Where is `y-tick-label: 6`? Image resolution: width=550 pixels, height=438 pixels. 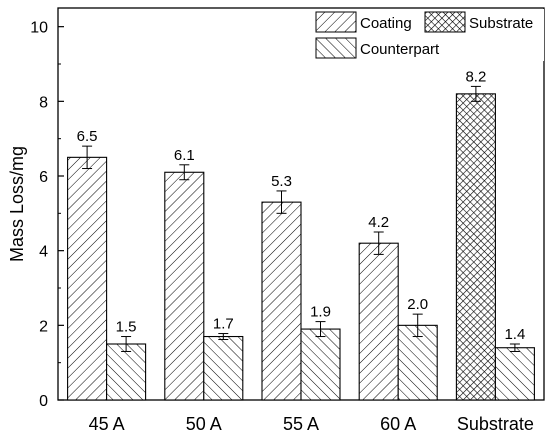 y-tick-label: 6 is located at coordinates (43, 177).